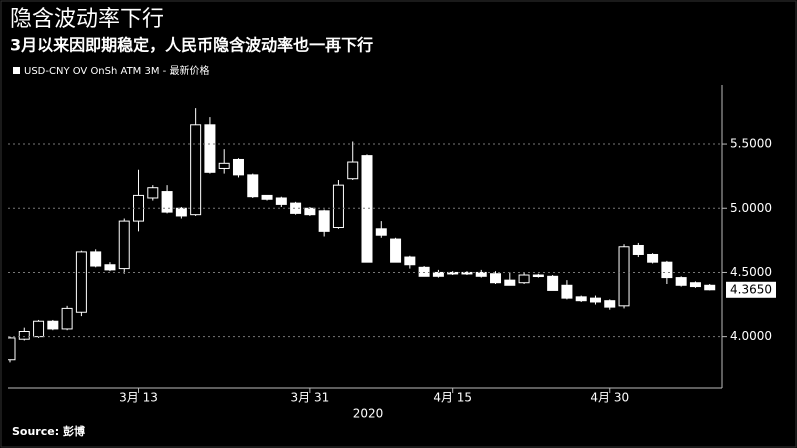 The image size is (797, 448). I want to click on x-tick-label: 4月 30, so click(609, 398).